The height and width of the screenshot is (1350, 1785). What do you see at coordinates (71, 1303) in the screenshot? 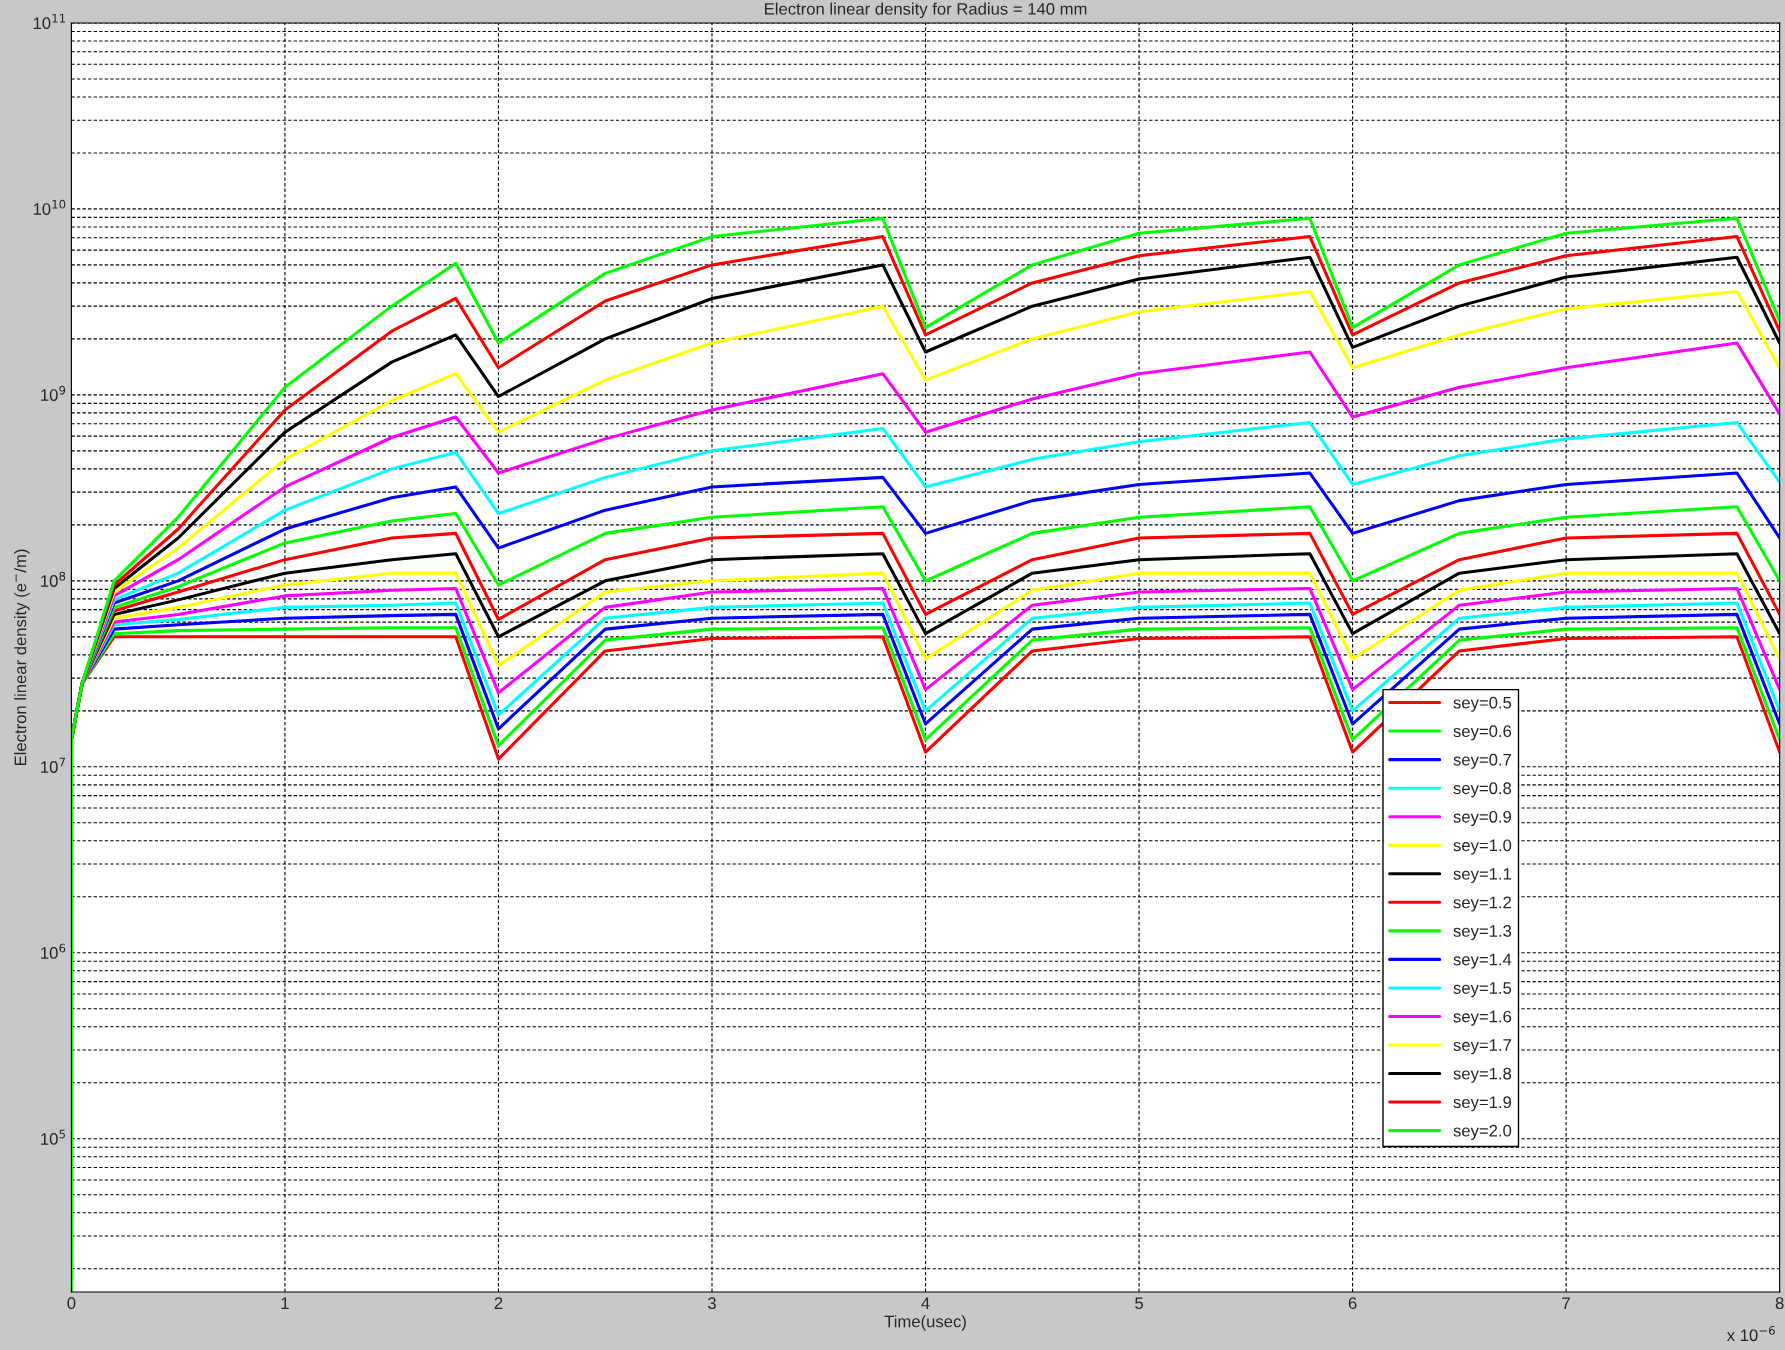
I see `x-tick-label: 0` at bounding box center [71, 1303].